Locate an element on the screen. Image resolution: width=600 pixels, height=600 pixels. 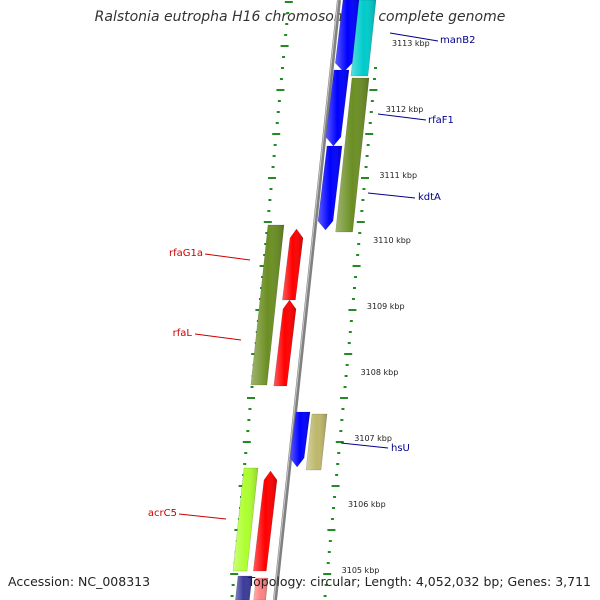
gene-label-rfaf1: rfaF1 is located at coordinates (441, 120).